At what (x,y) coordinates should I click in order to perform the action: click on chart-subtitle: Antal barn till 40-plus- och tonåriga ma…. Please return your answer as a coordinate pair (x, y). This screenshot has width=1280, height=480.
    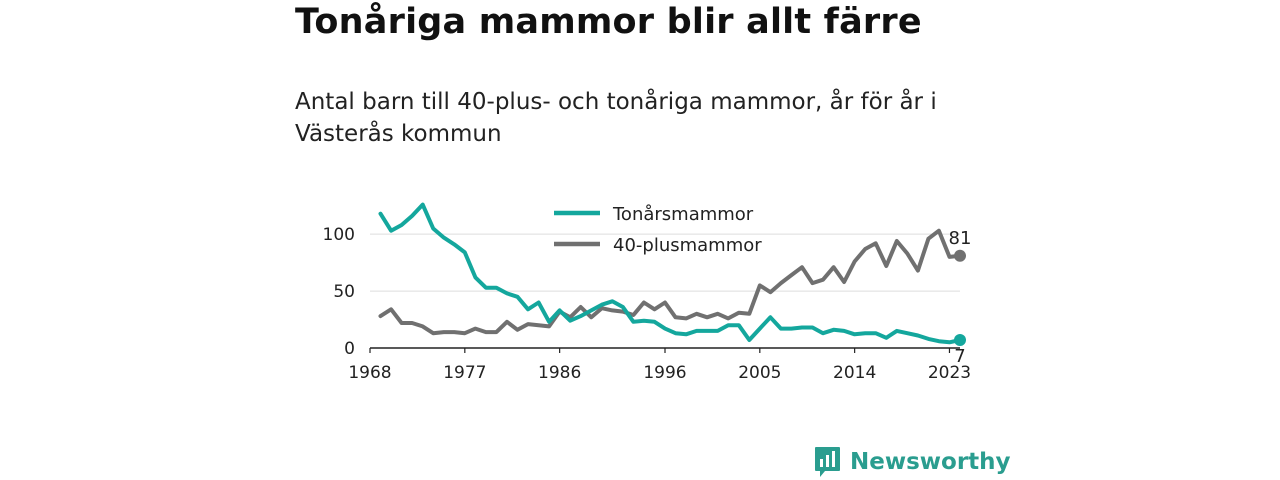
    Looking at the image, I should click on (616, 118).